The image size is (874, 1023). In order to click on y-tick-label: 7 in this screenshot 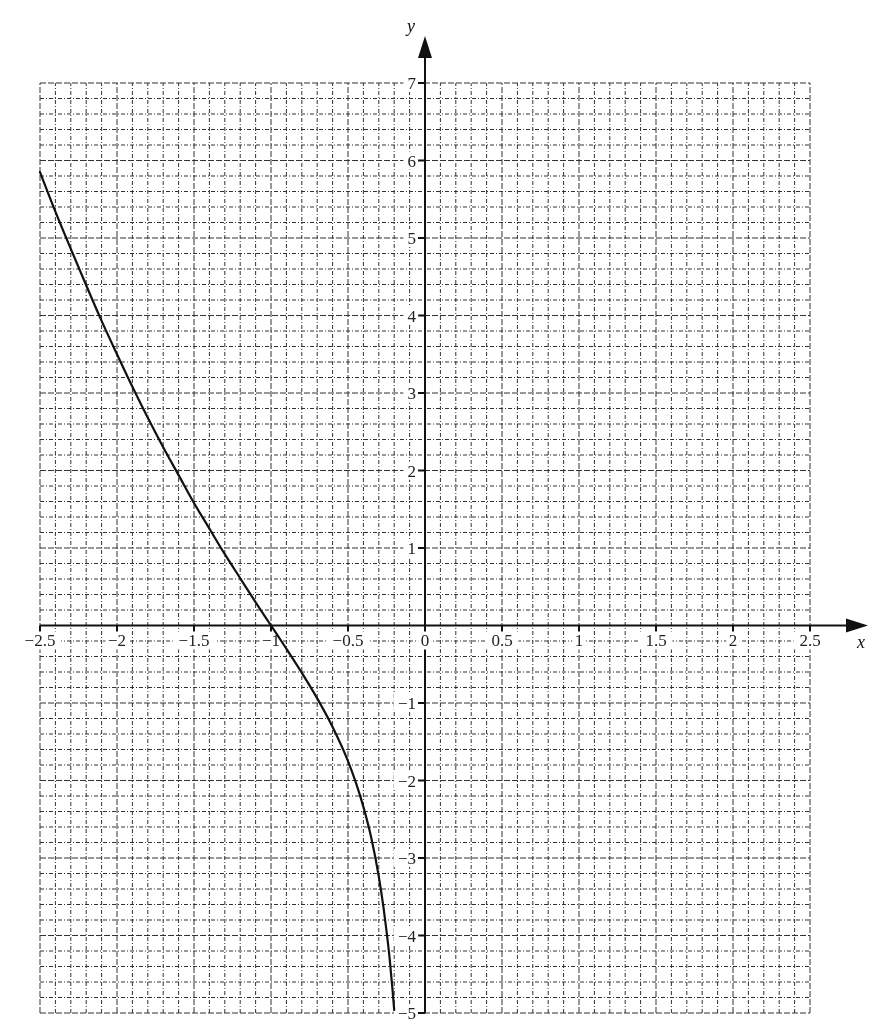, I will do `click(412, 83)`.